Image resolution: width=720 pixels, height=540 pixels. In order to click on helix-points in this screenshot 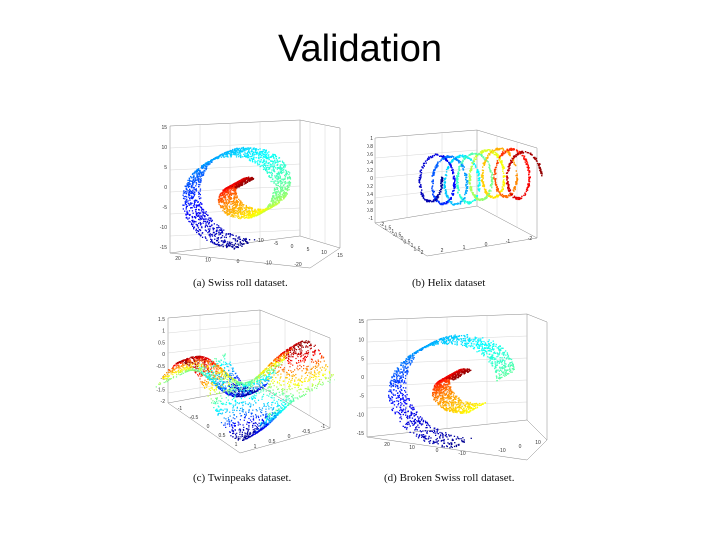, I will do `click(480, 176)`.